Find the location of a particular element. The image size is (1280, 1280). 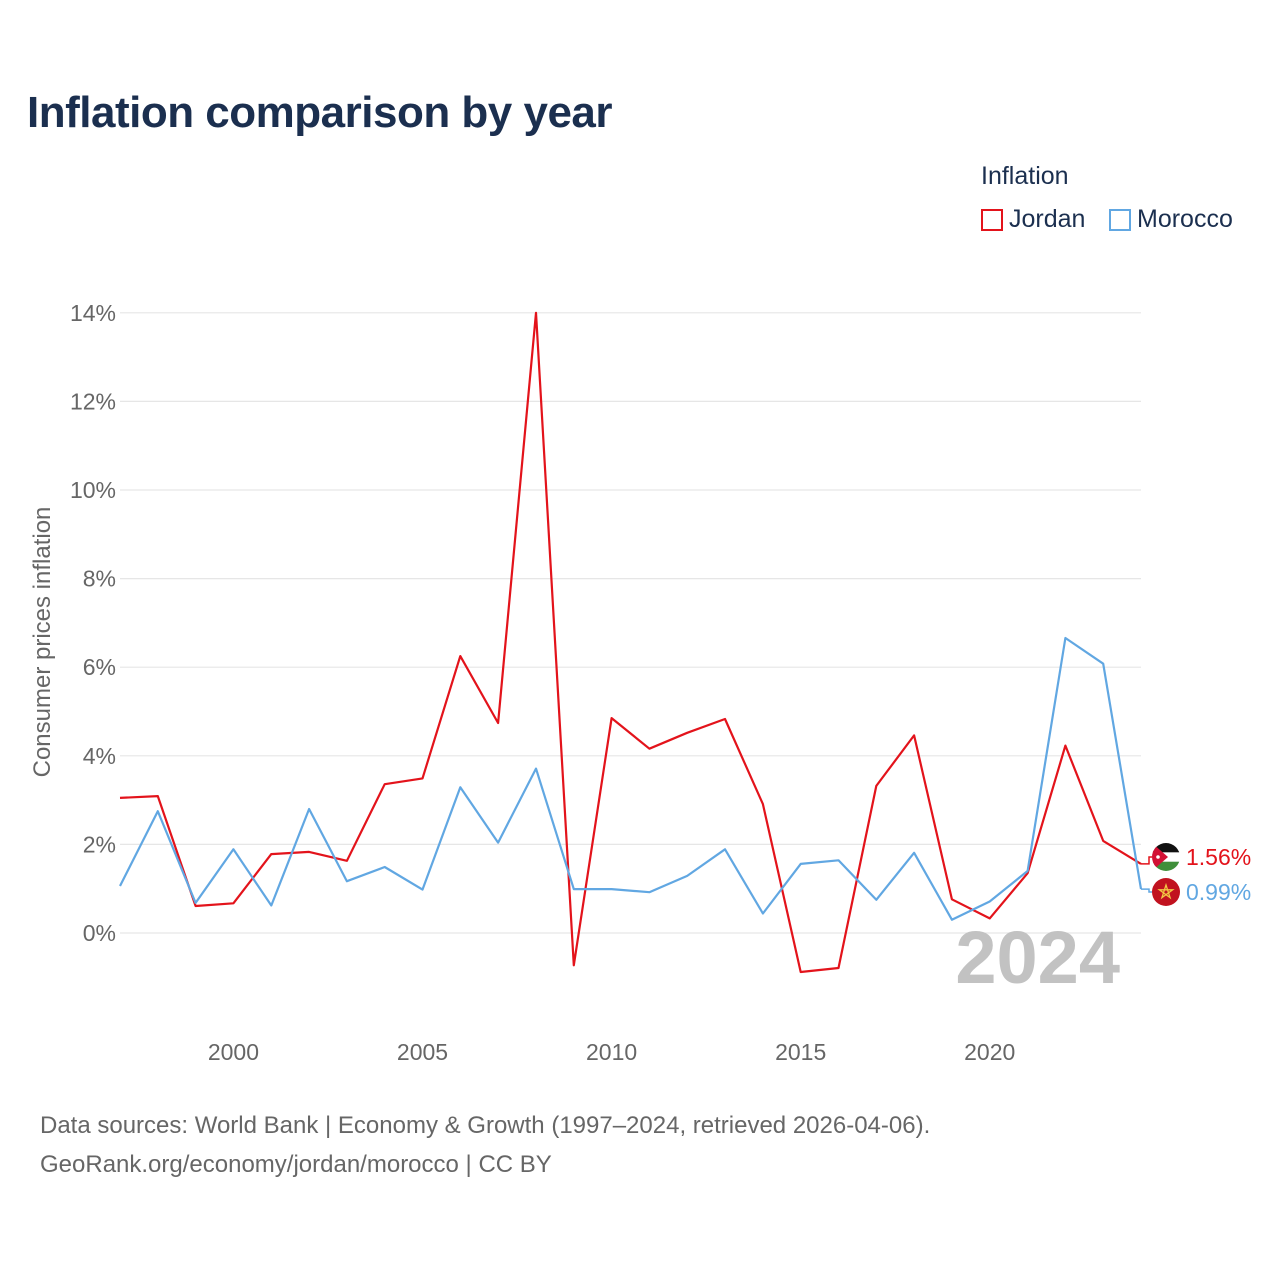

x-tick-label: 2015 is located at coordinates (800, 1052).